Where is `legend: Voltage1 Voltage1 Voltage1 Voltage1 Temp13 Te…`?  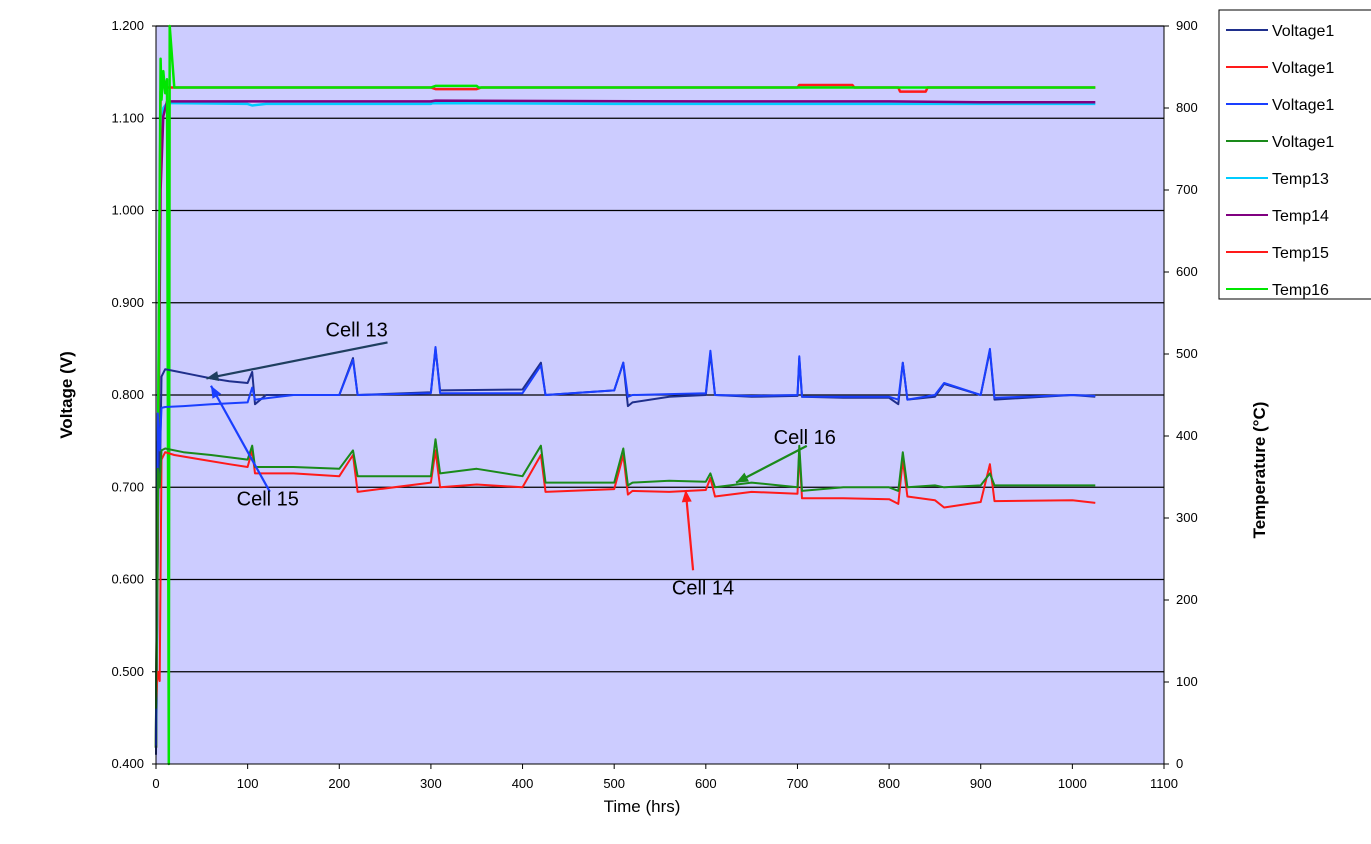 legend: Voltage1 Voltage1 Voltage1 Voltage1 Temp13 Te… is located at coordinates (1294, 154).